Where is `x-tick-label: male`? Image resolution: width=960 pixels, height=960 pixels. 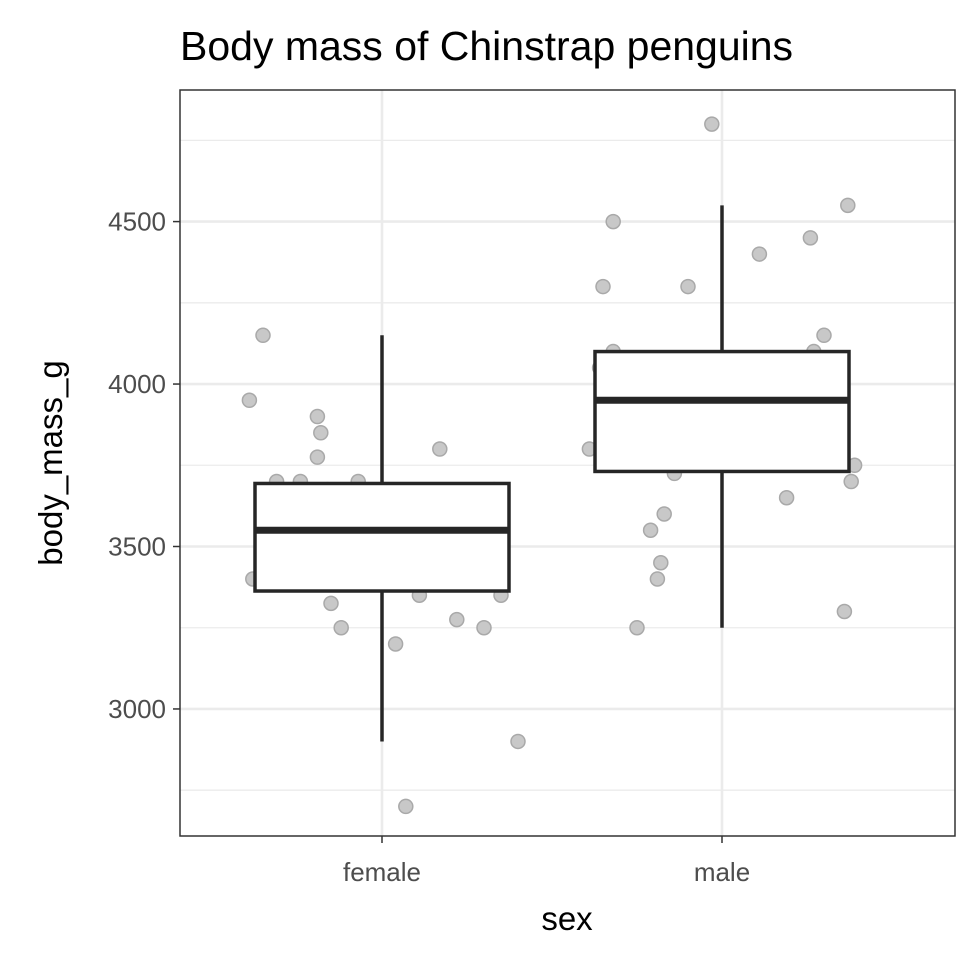
x-tick-label: male is located at coordinates (722, 872).